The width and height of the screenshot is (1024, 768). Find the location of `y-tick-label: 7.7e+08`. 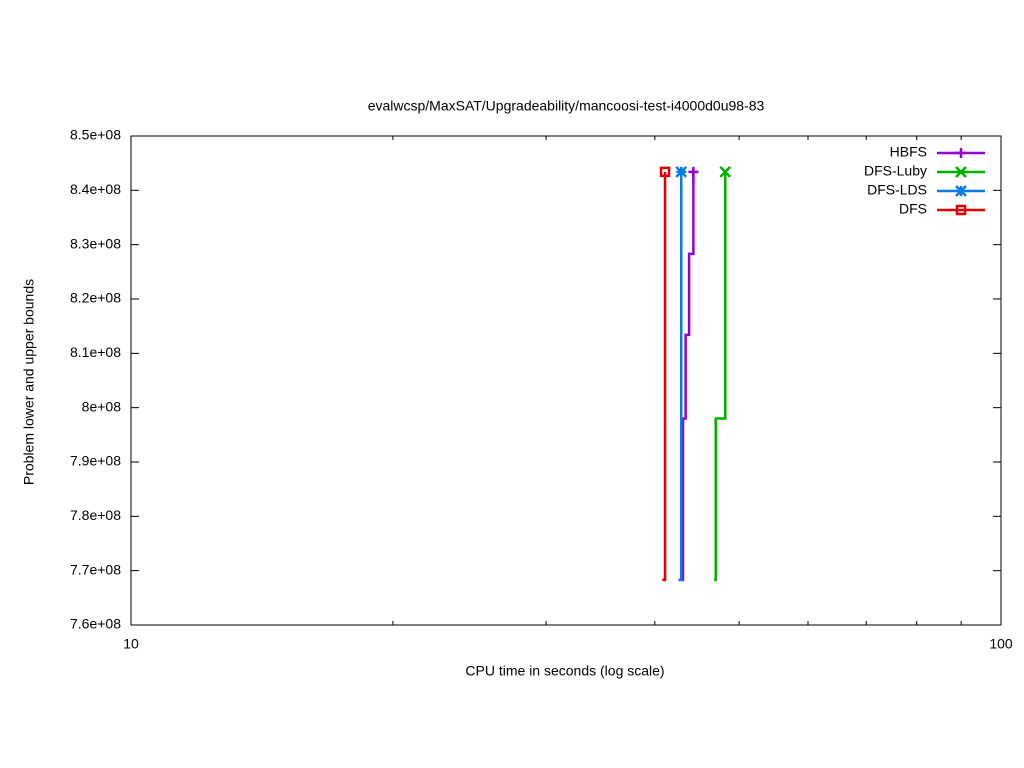

y-tick-label: 7.7e+08 is located at coordinates (95, 569).